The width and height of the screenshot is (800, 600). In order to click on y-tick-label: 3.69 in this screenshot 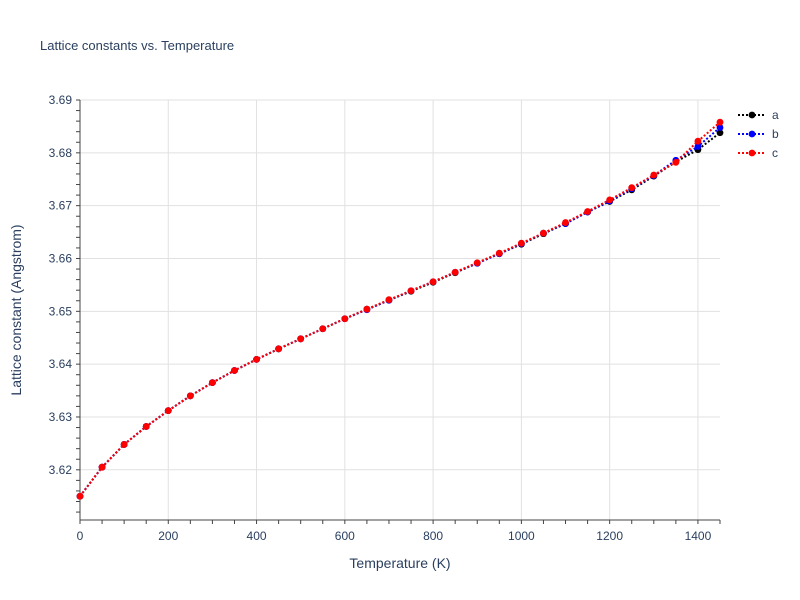, I will do `click(61, 100)`.